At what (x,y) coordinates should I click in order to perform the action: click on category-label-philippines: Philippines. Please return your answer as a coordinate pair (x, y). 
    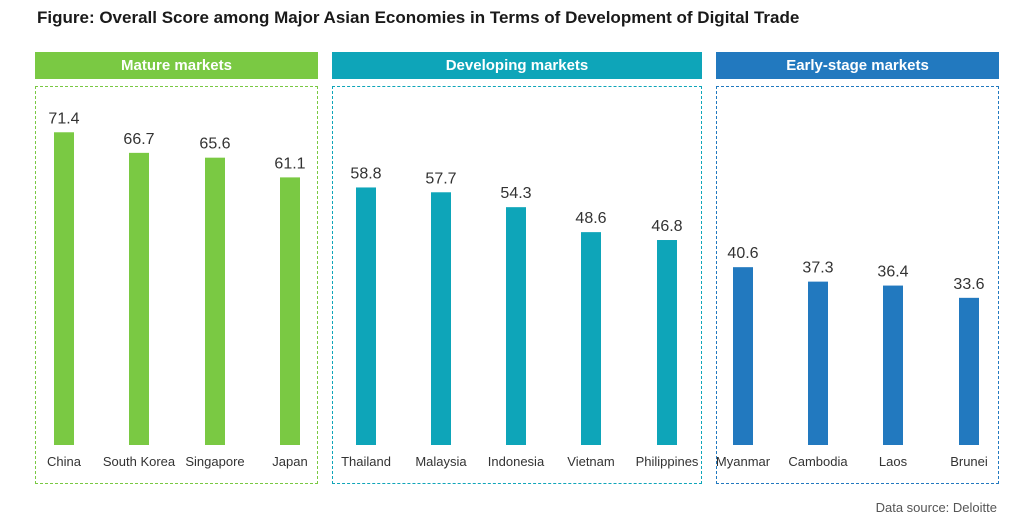
    Looking at the image, I should click on (667, 461).